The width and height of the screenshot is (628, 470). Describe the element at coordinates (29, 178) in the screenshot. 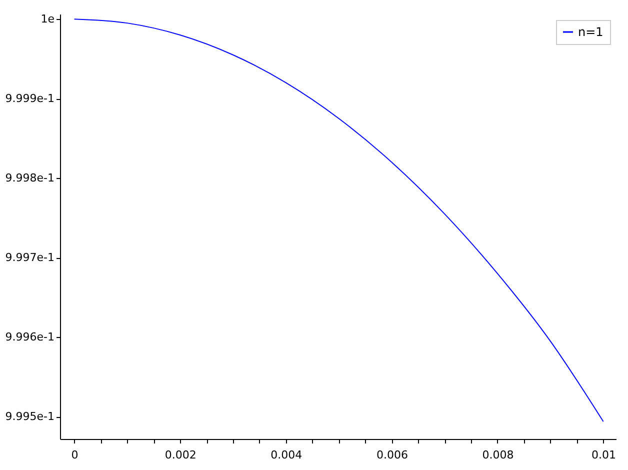

I see `y-tick-label: 9.998e-1` at that location.